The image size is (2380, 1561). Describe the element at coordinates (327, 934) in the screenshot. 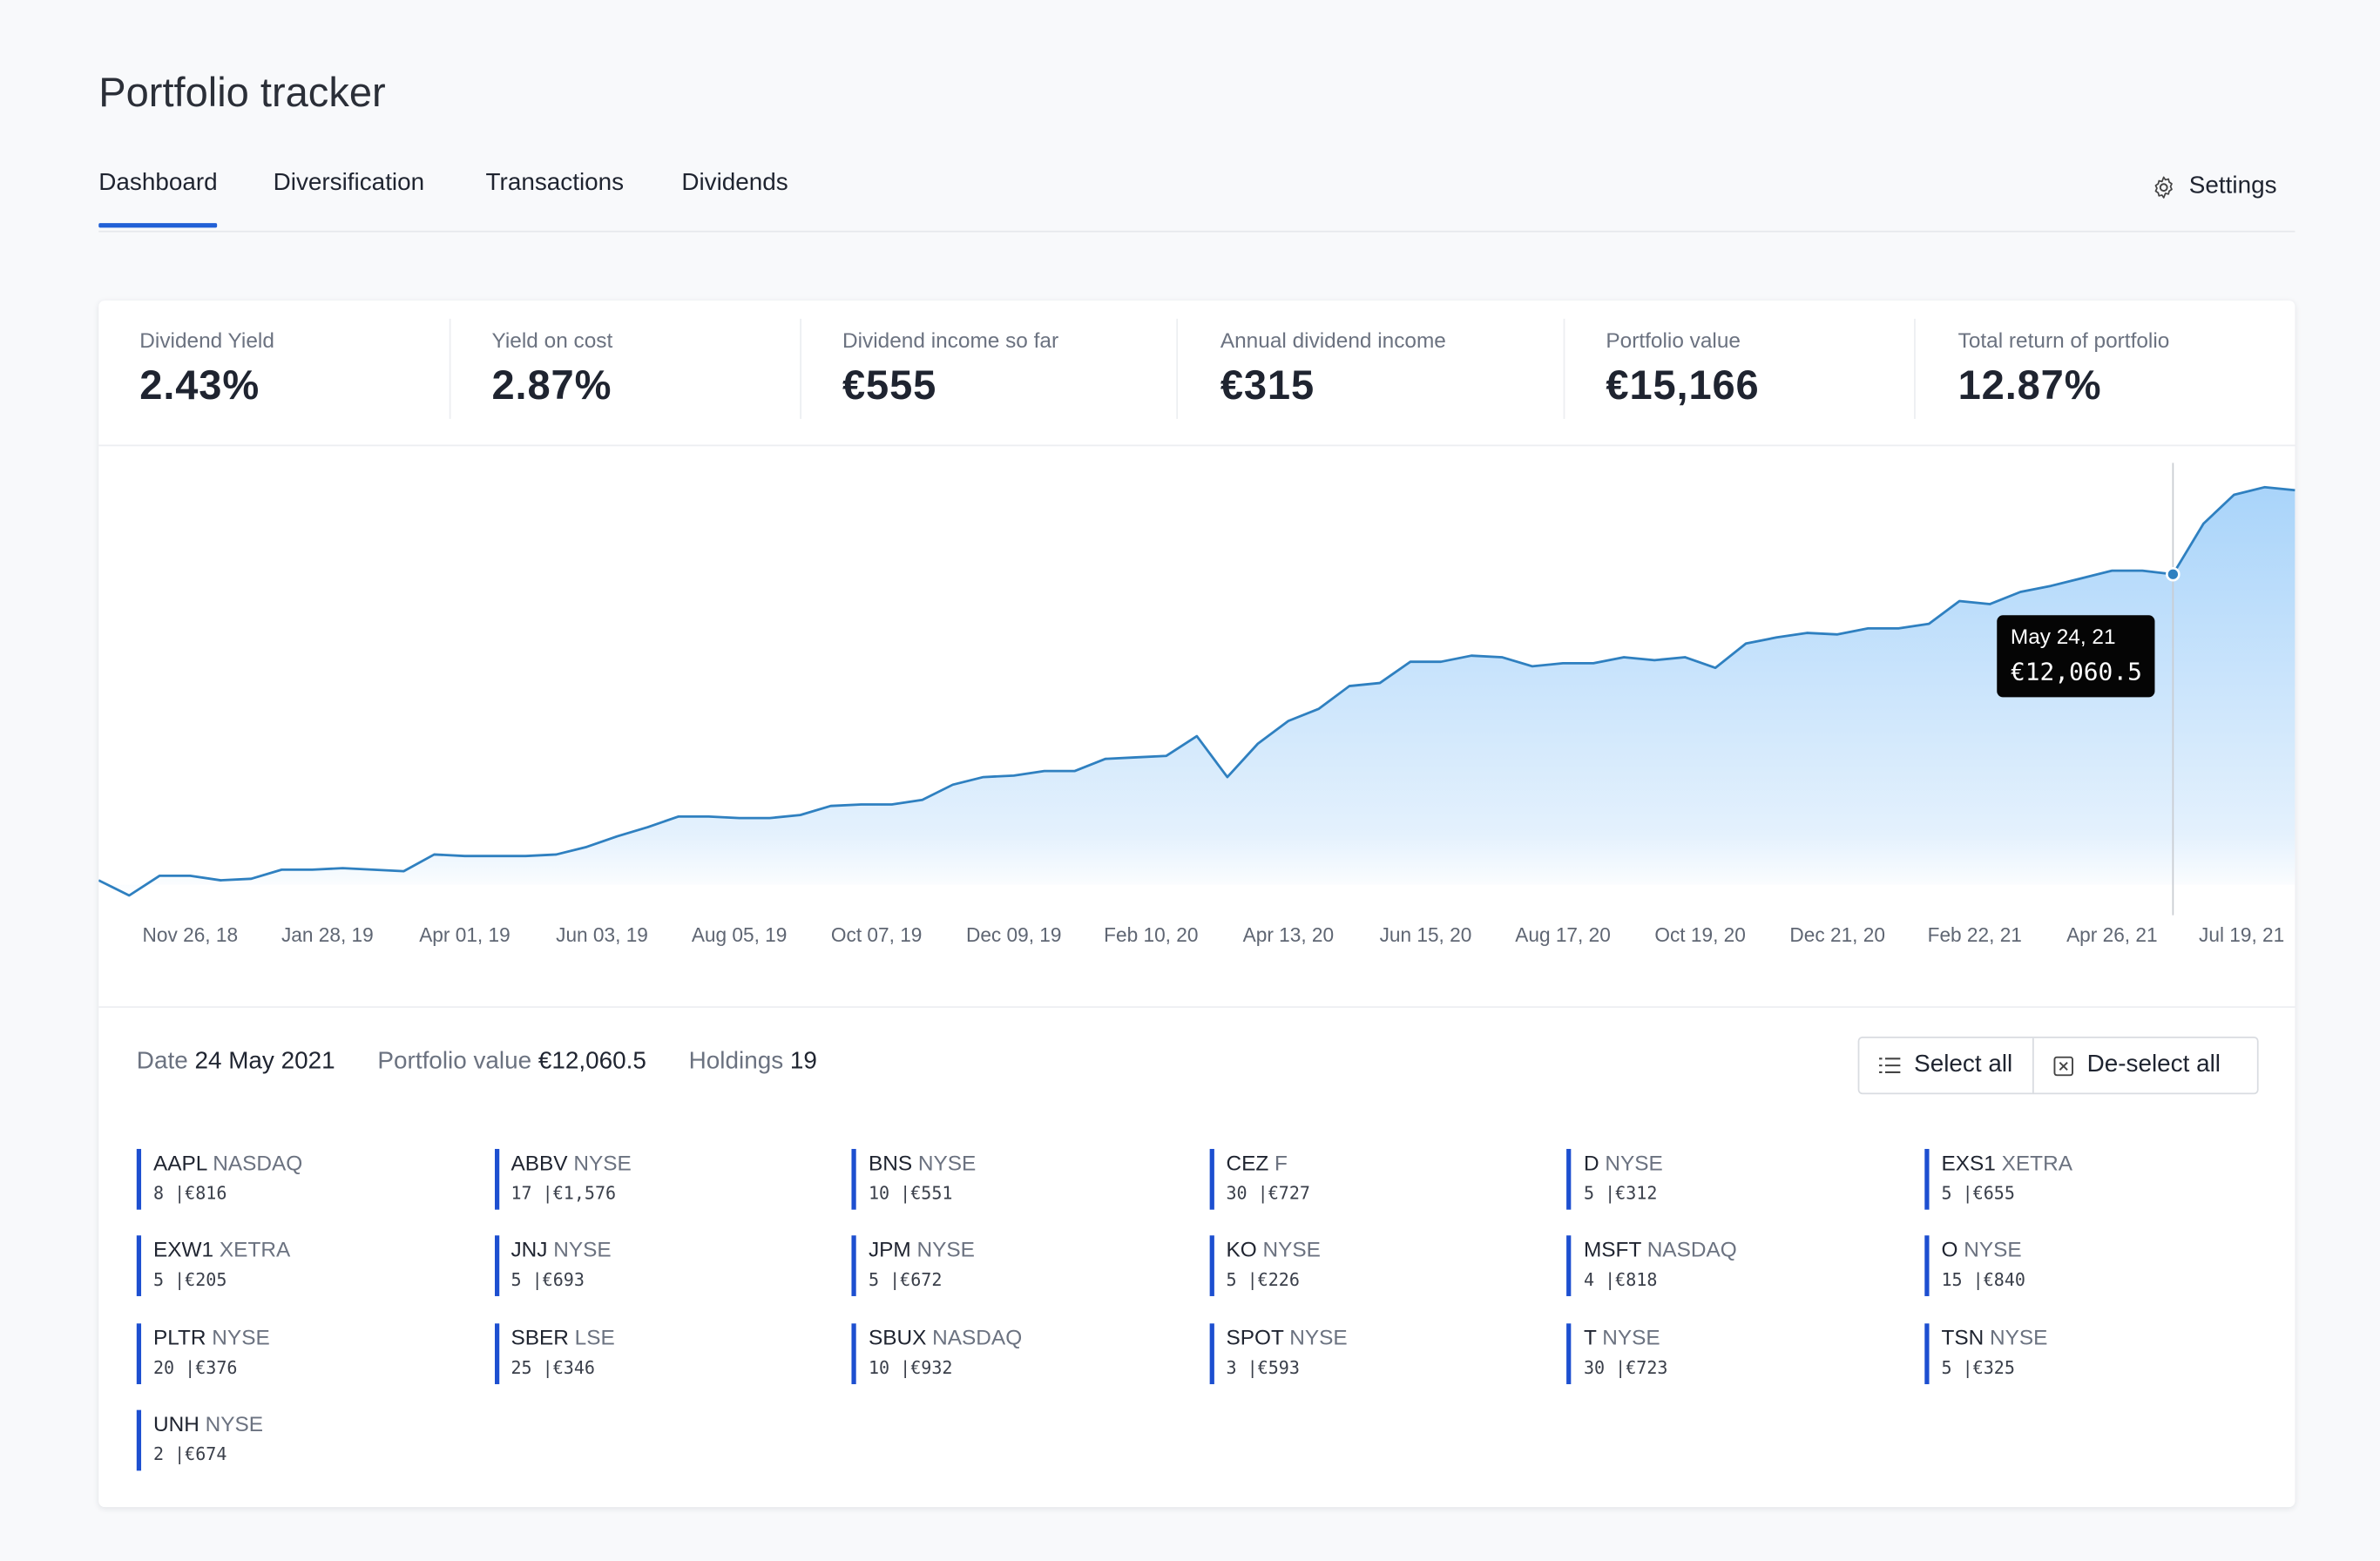

I see `x-tick-label: Jan 28, 19` at that location.